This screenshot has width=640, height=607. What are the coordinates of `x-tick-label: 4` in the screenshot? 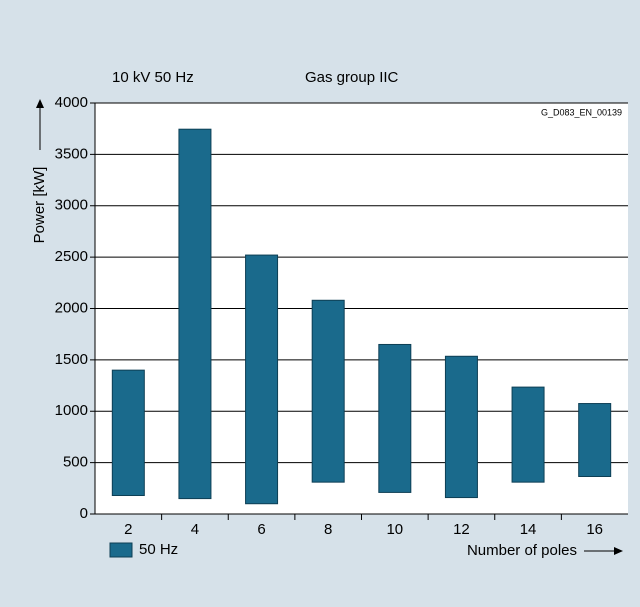 It's located at (195, 529).